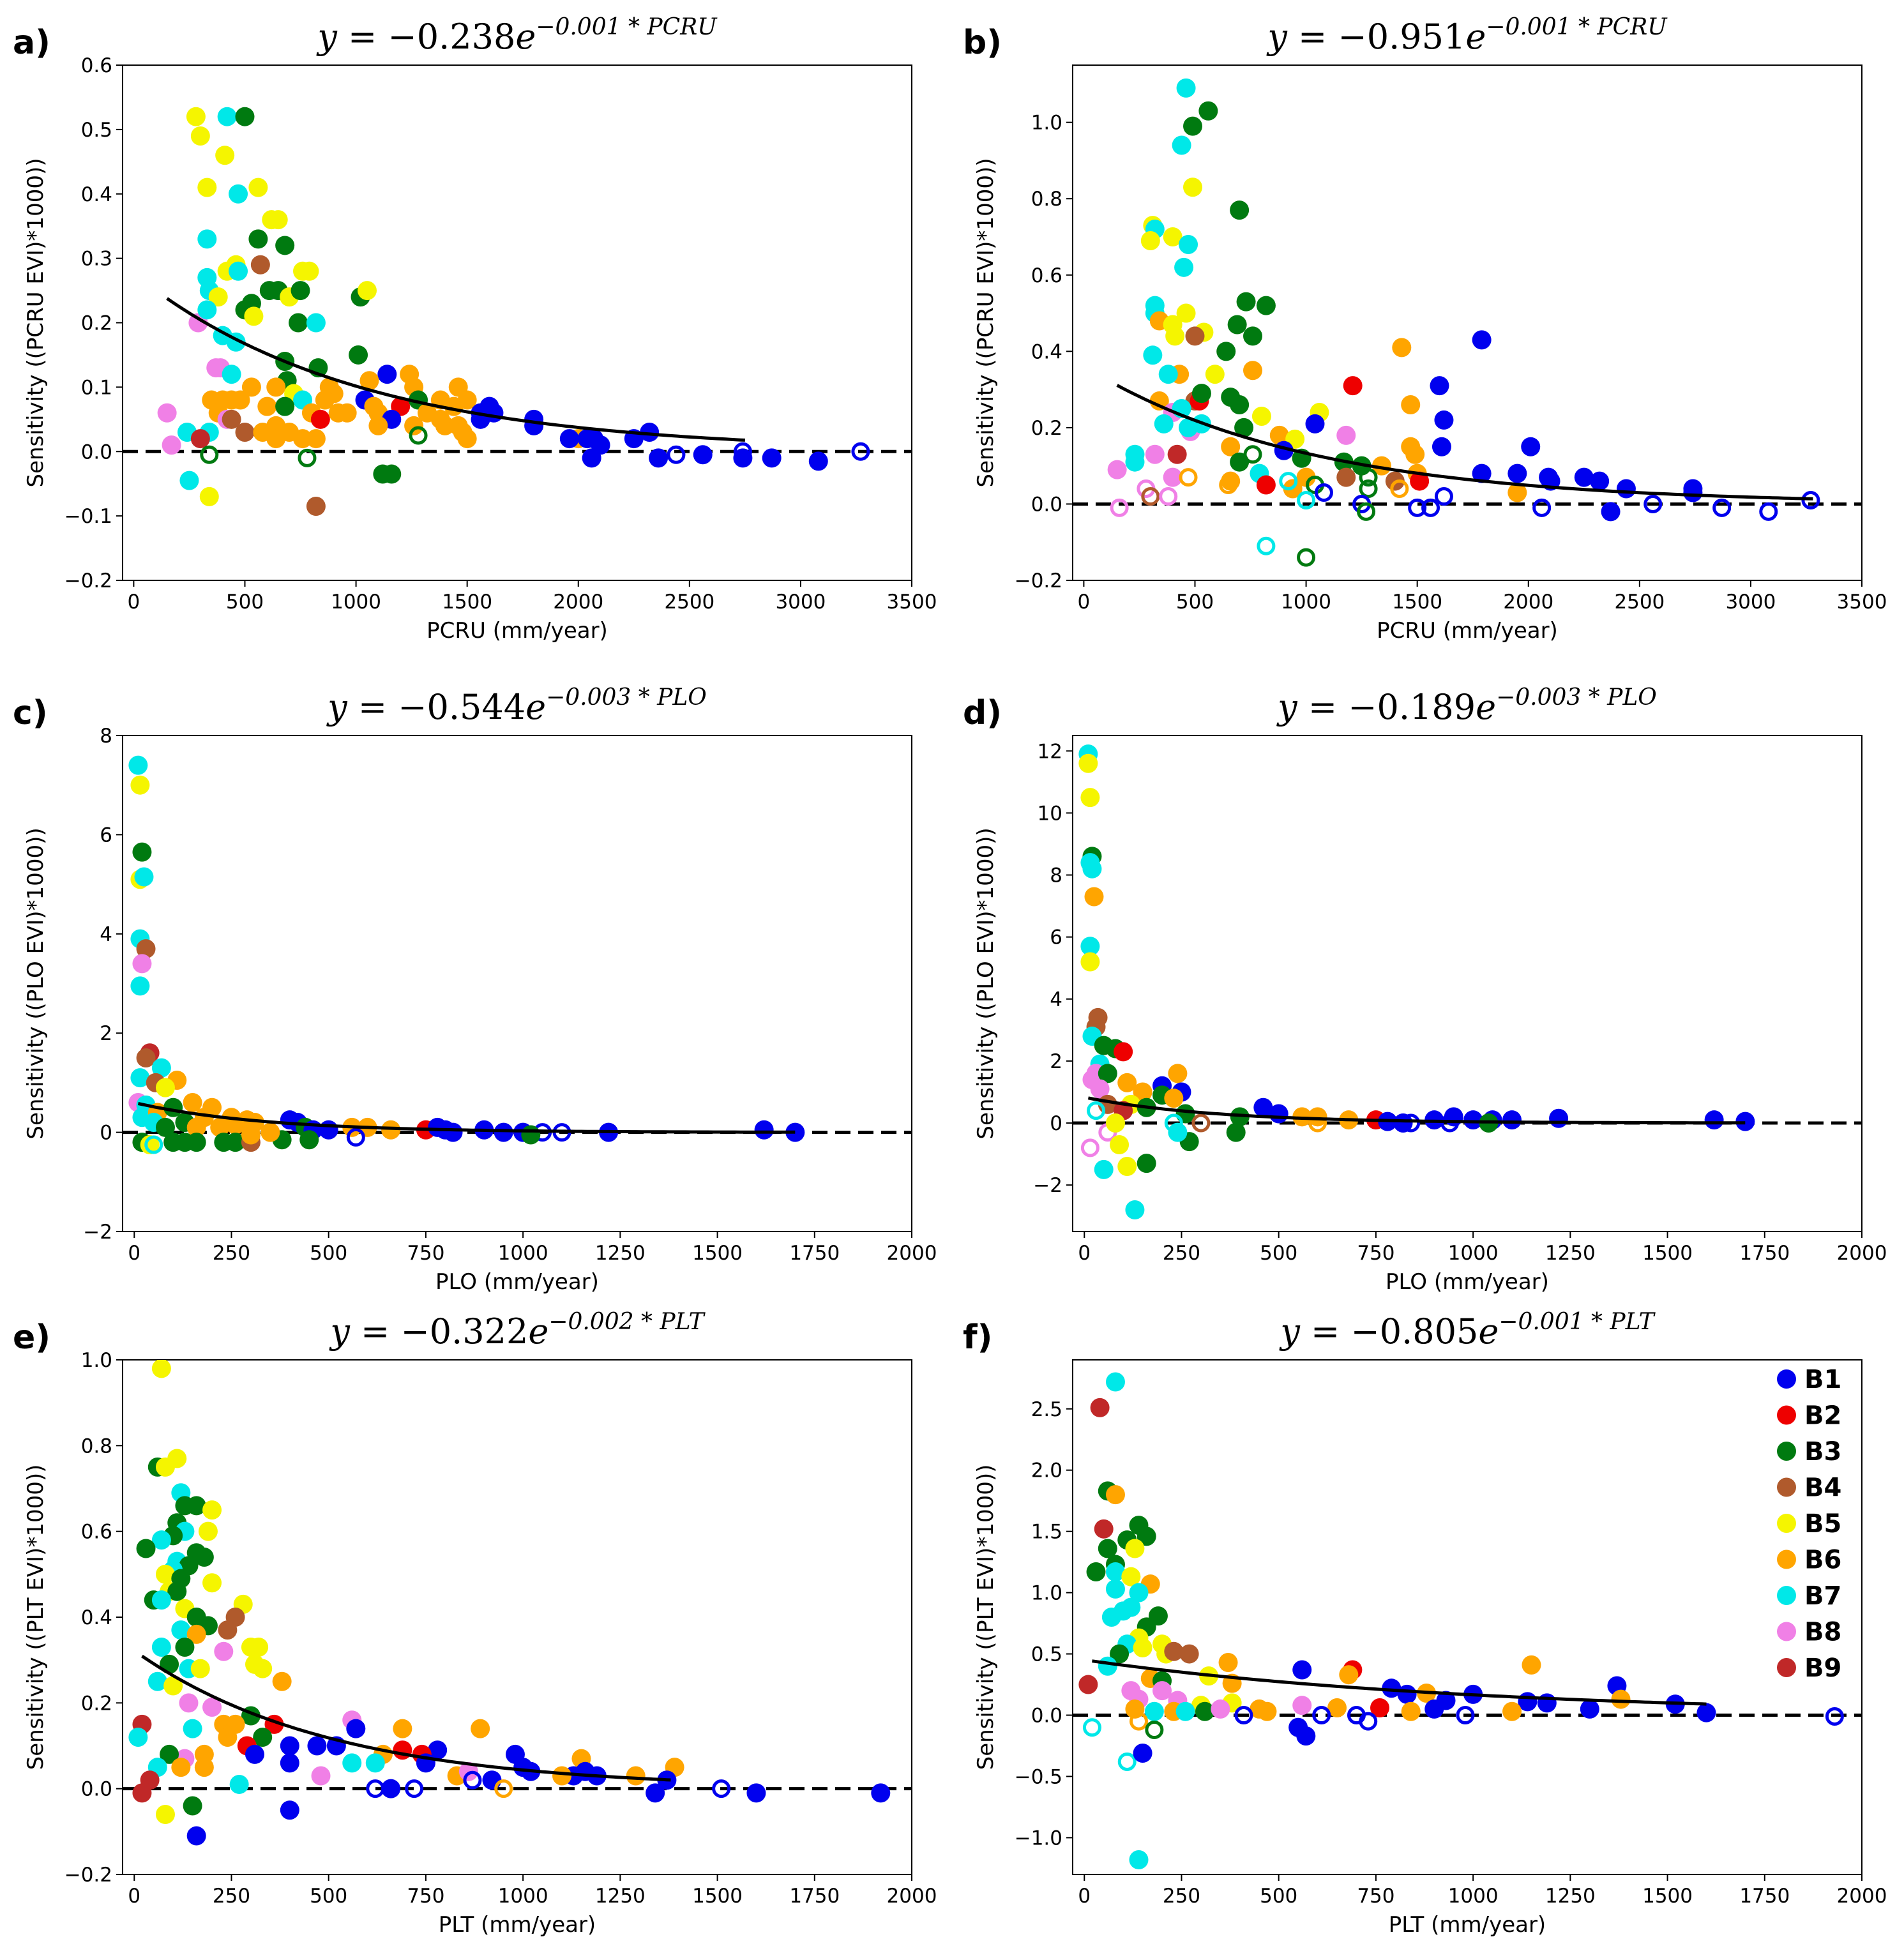 This screenshot has height=1960, width=1904. Describe the element at coordinates (717, 1896) in the screenshot. I see `x-tick-label: 1500` at that location.